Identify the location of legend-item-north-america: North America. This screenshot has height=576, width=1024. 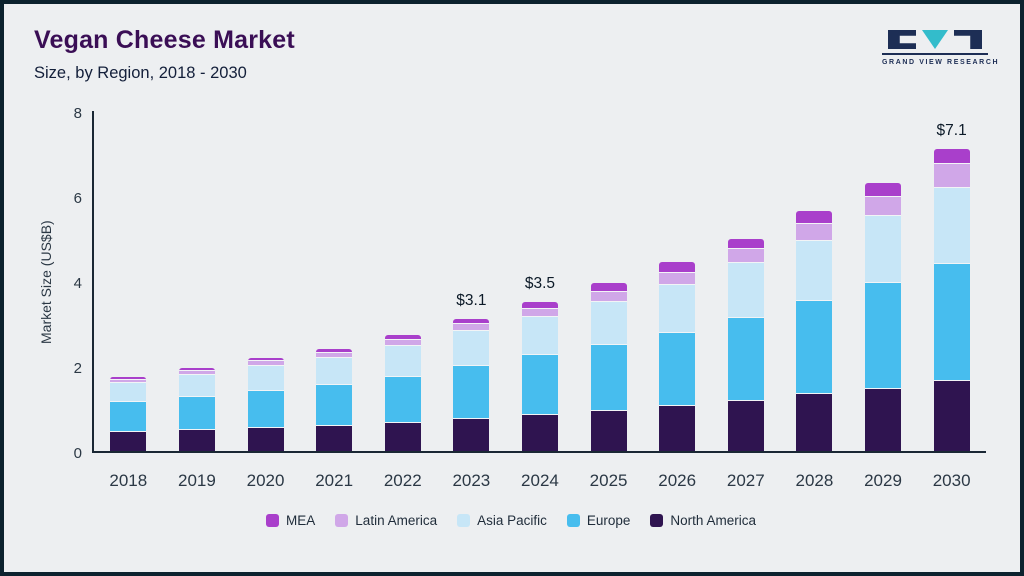
(703, 520).